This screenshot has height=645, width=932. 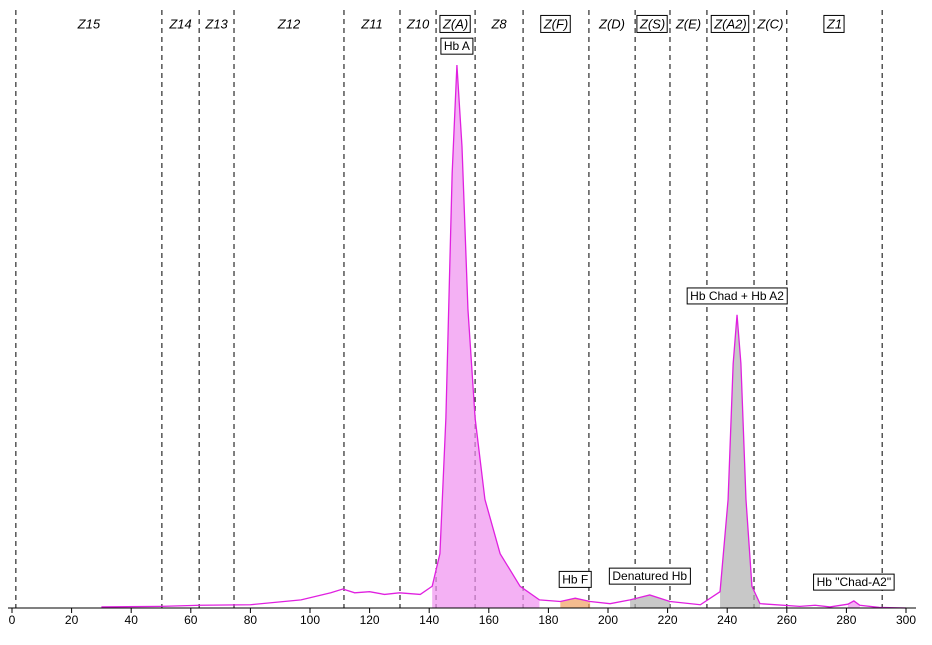 What do you see at coordinates (548, 620) in the screenshot?
I see `x-tick-label: 180` at bounding box center [548, 620].